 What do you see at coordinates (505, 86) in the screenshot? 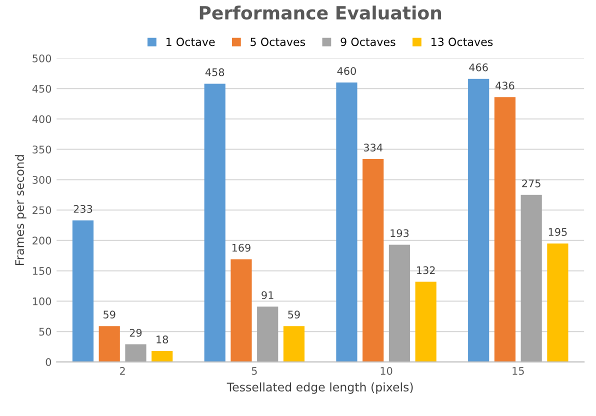
I see `data-label: 436` at bounding box center [505, 86].